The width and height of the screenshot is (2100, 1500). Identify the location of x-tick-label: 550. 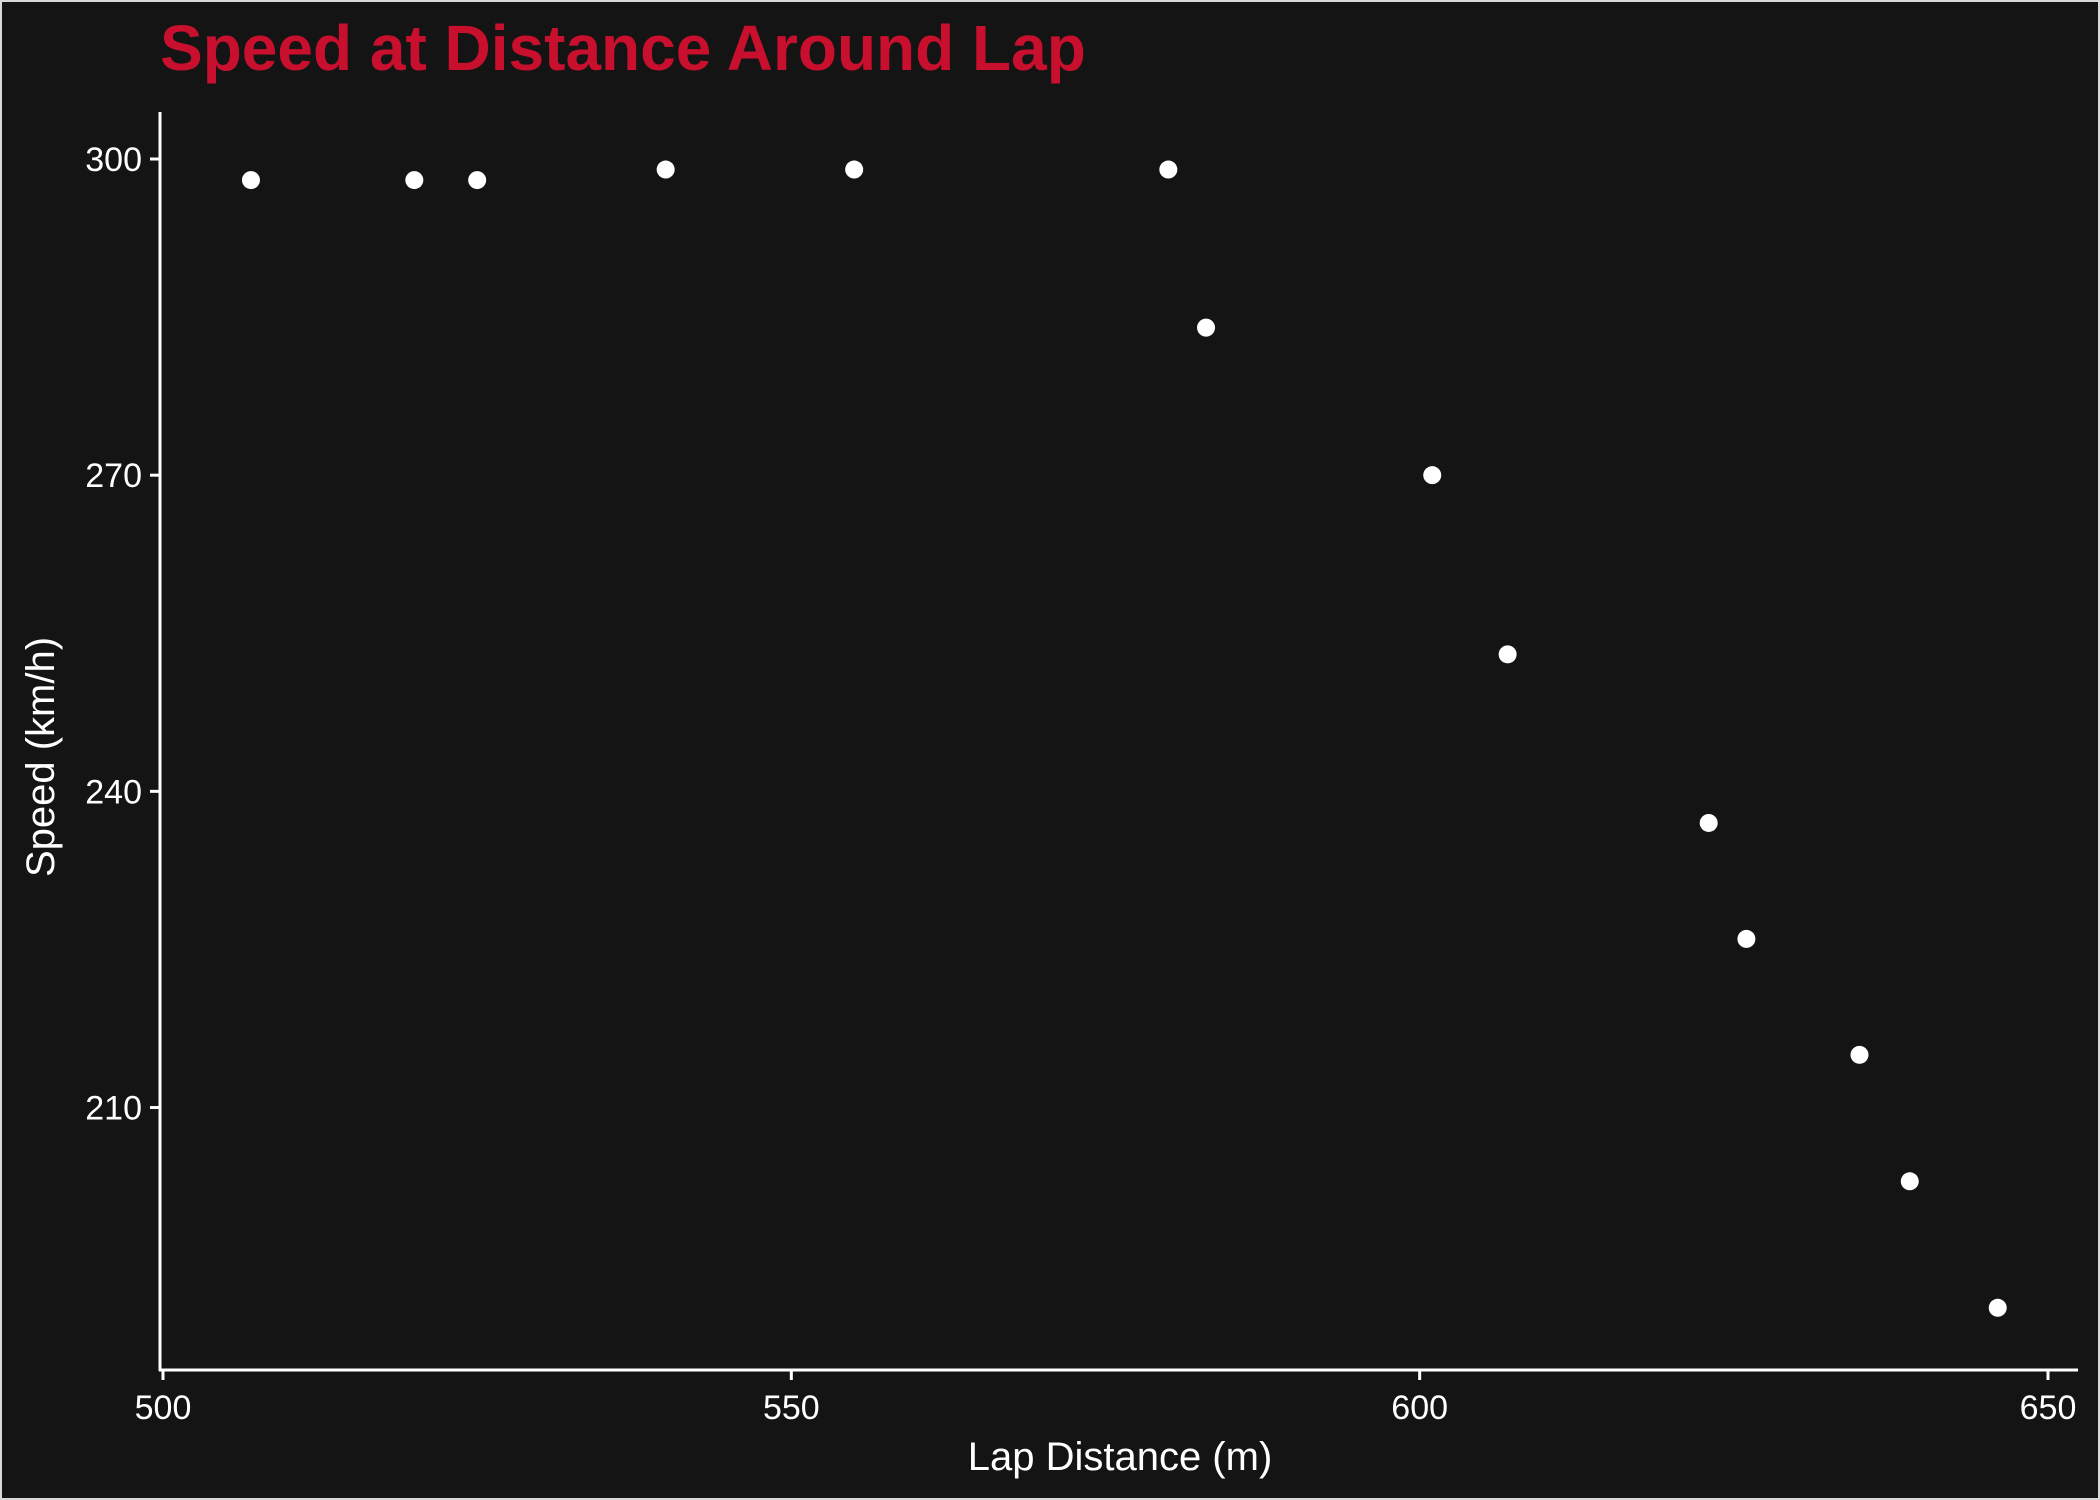
(791, 1408).